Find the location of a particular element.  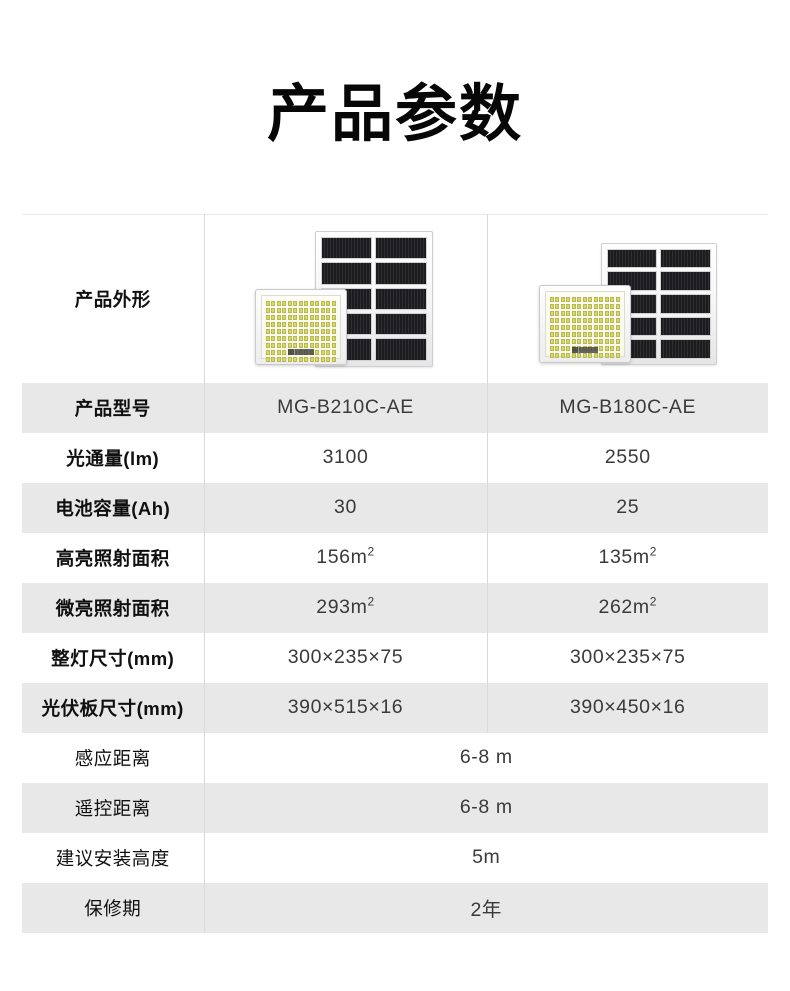

table-row: 感应距离 6-8 m is located at coordinates (395, 757).